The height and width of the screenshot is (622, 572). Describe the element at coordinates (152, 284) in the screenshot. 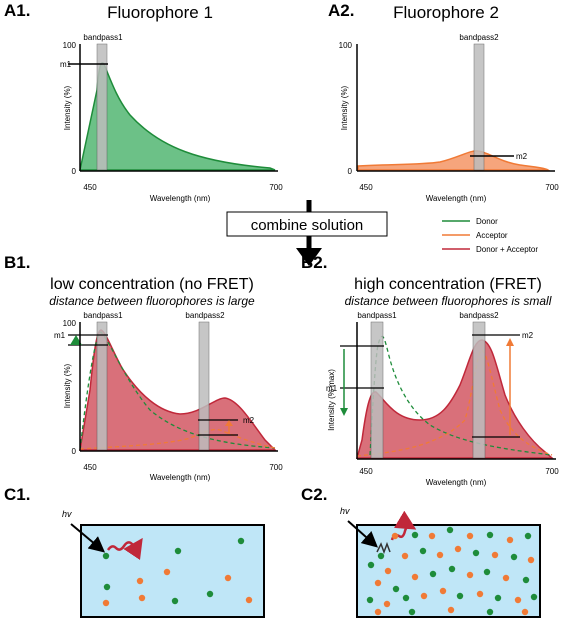

I see `panel-title-b1: low concentration (no FRET)` at that location.